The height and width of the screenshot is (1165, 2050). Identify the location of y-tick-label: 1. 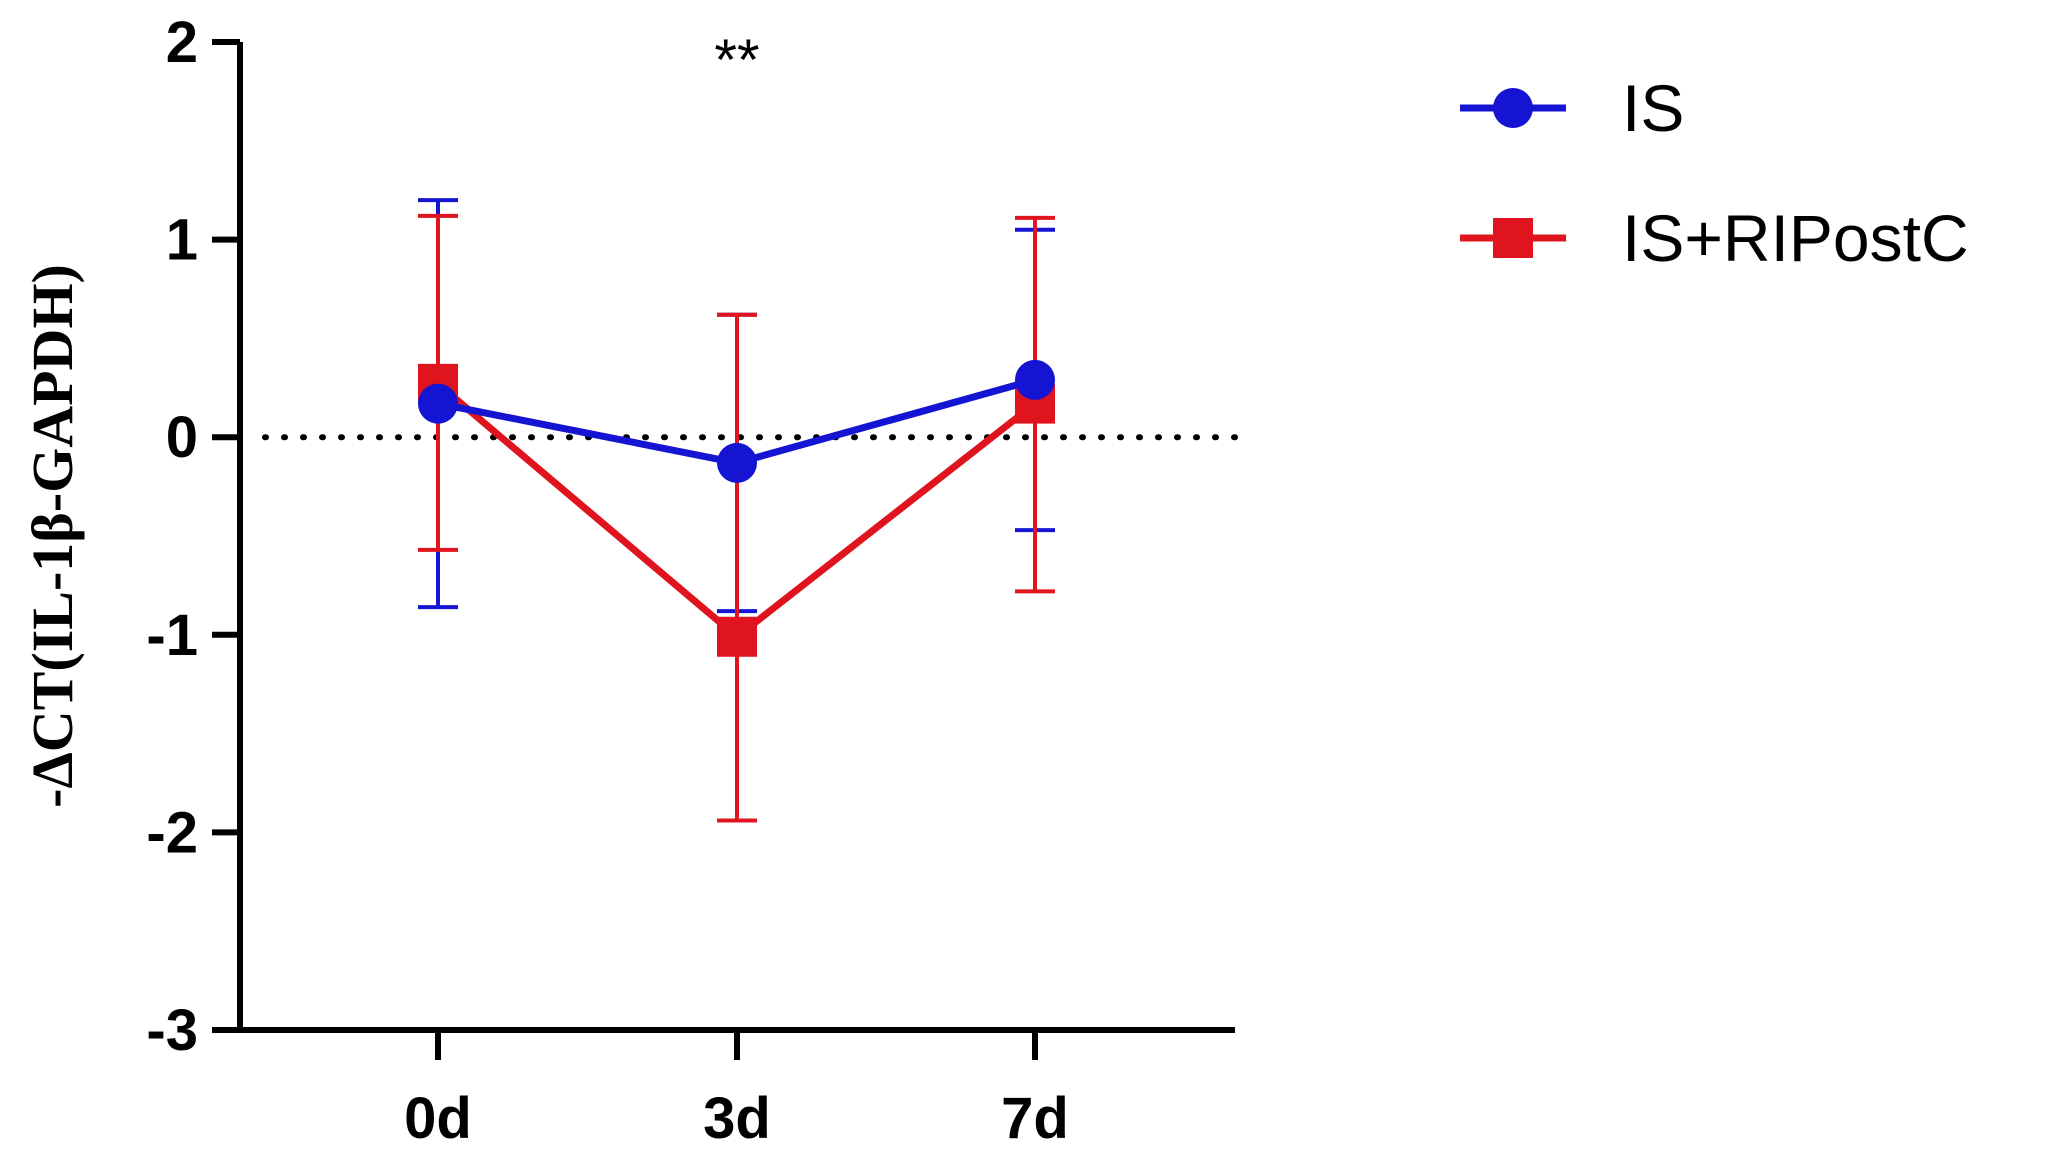
(182, 240).